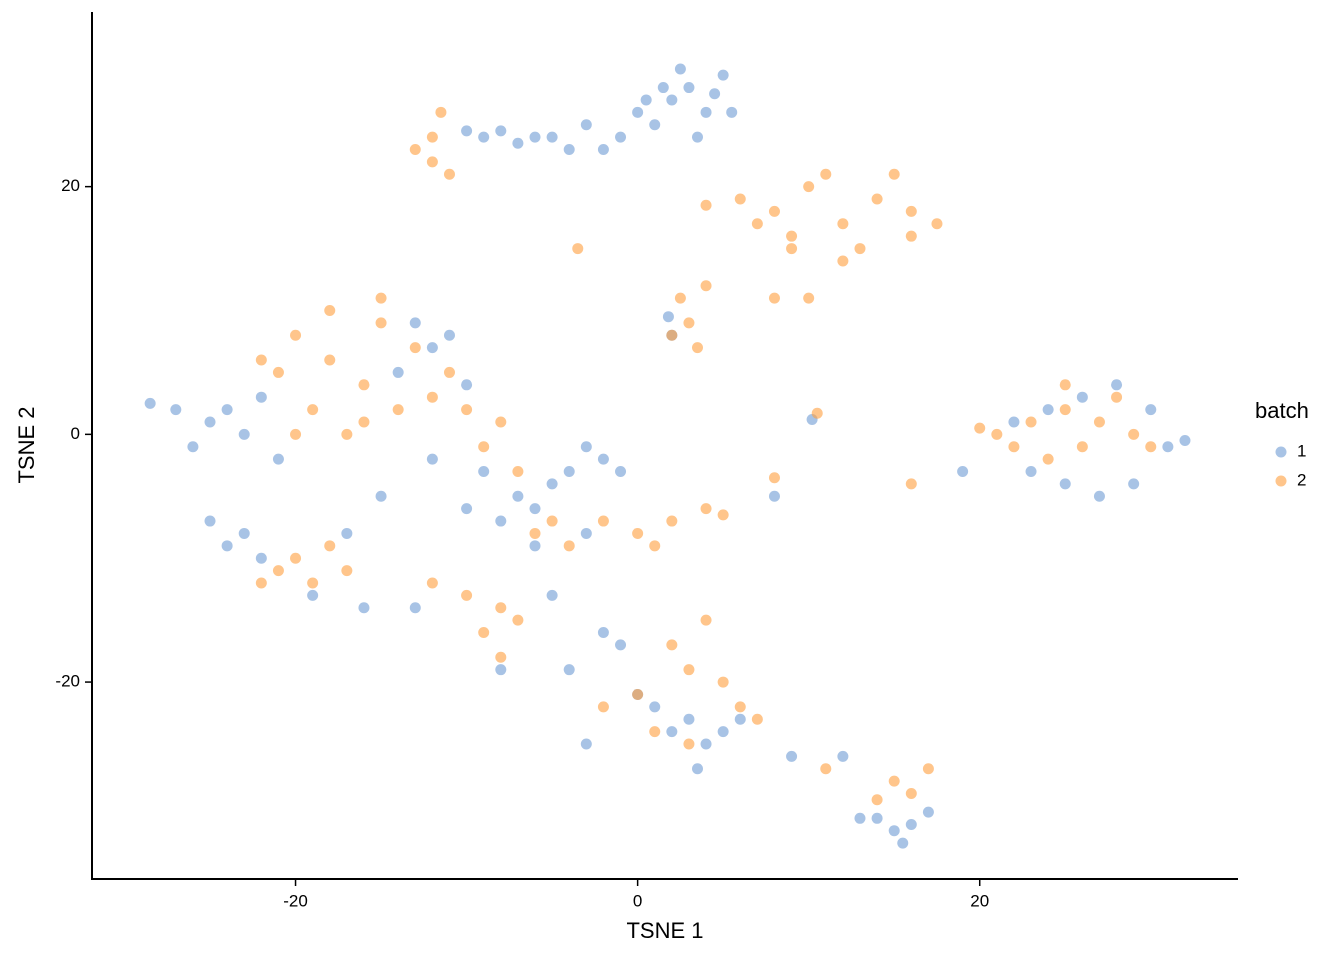 This screenshot has height=960, width=1344. Describe the element at coordinates (70, 185) in the screenshot. I see `y-tick-label: 20` at that location.